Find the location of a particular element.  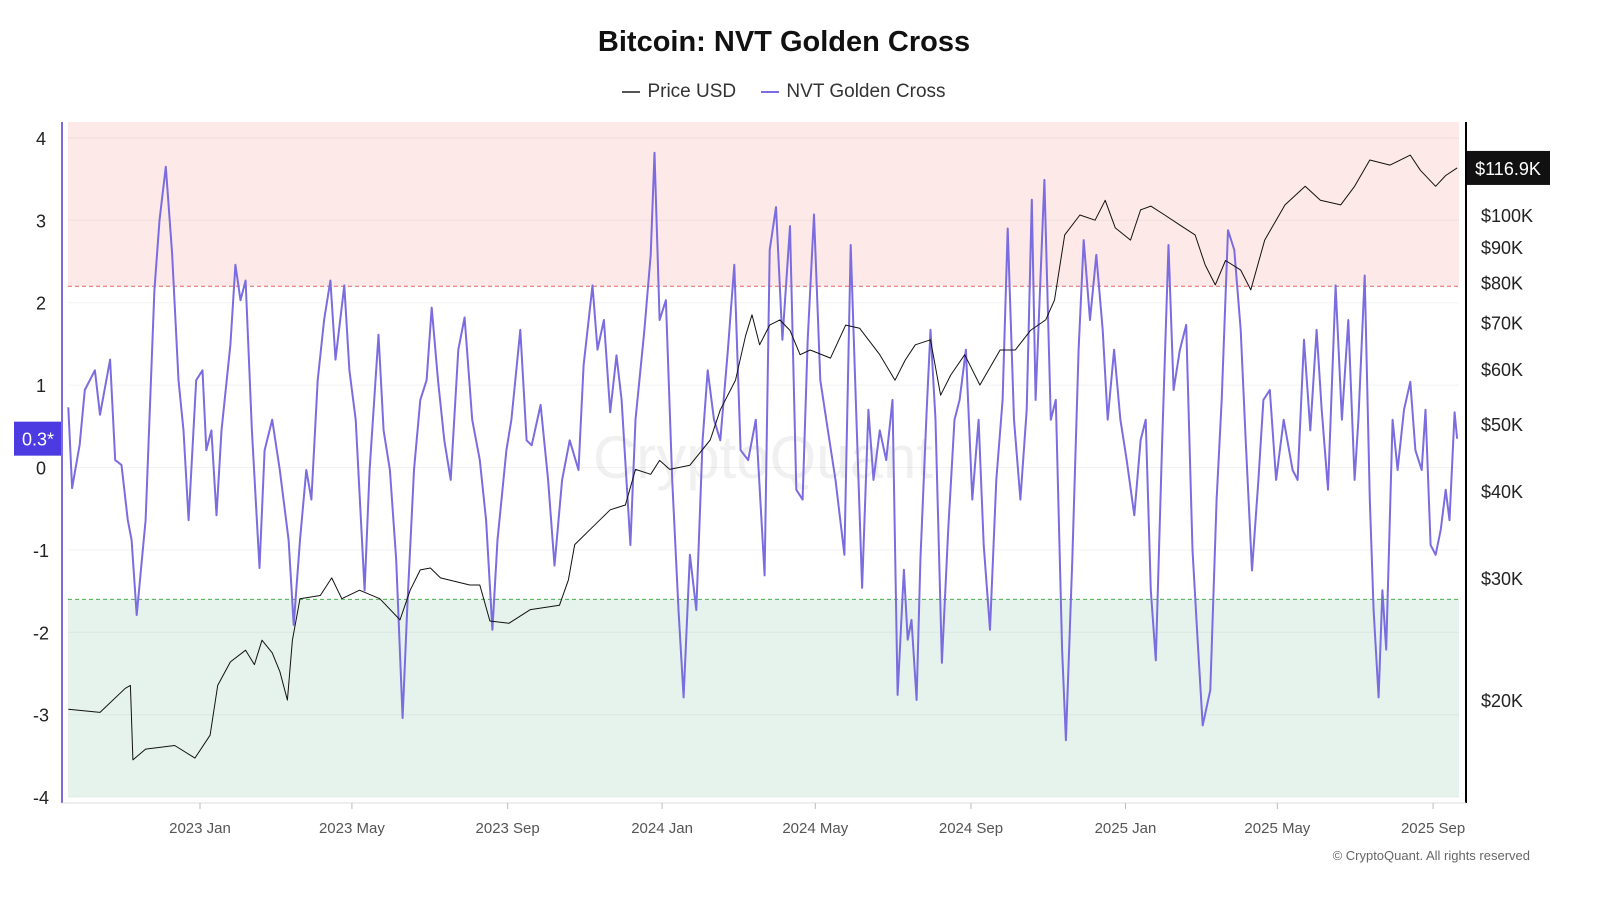

left-tick-label: -1 is located at coordinates (41, 551).